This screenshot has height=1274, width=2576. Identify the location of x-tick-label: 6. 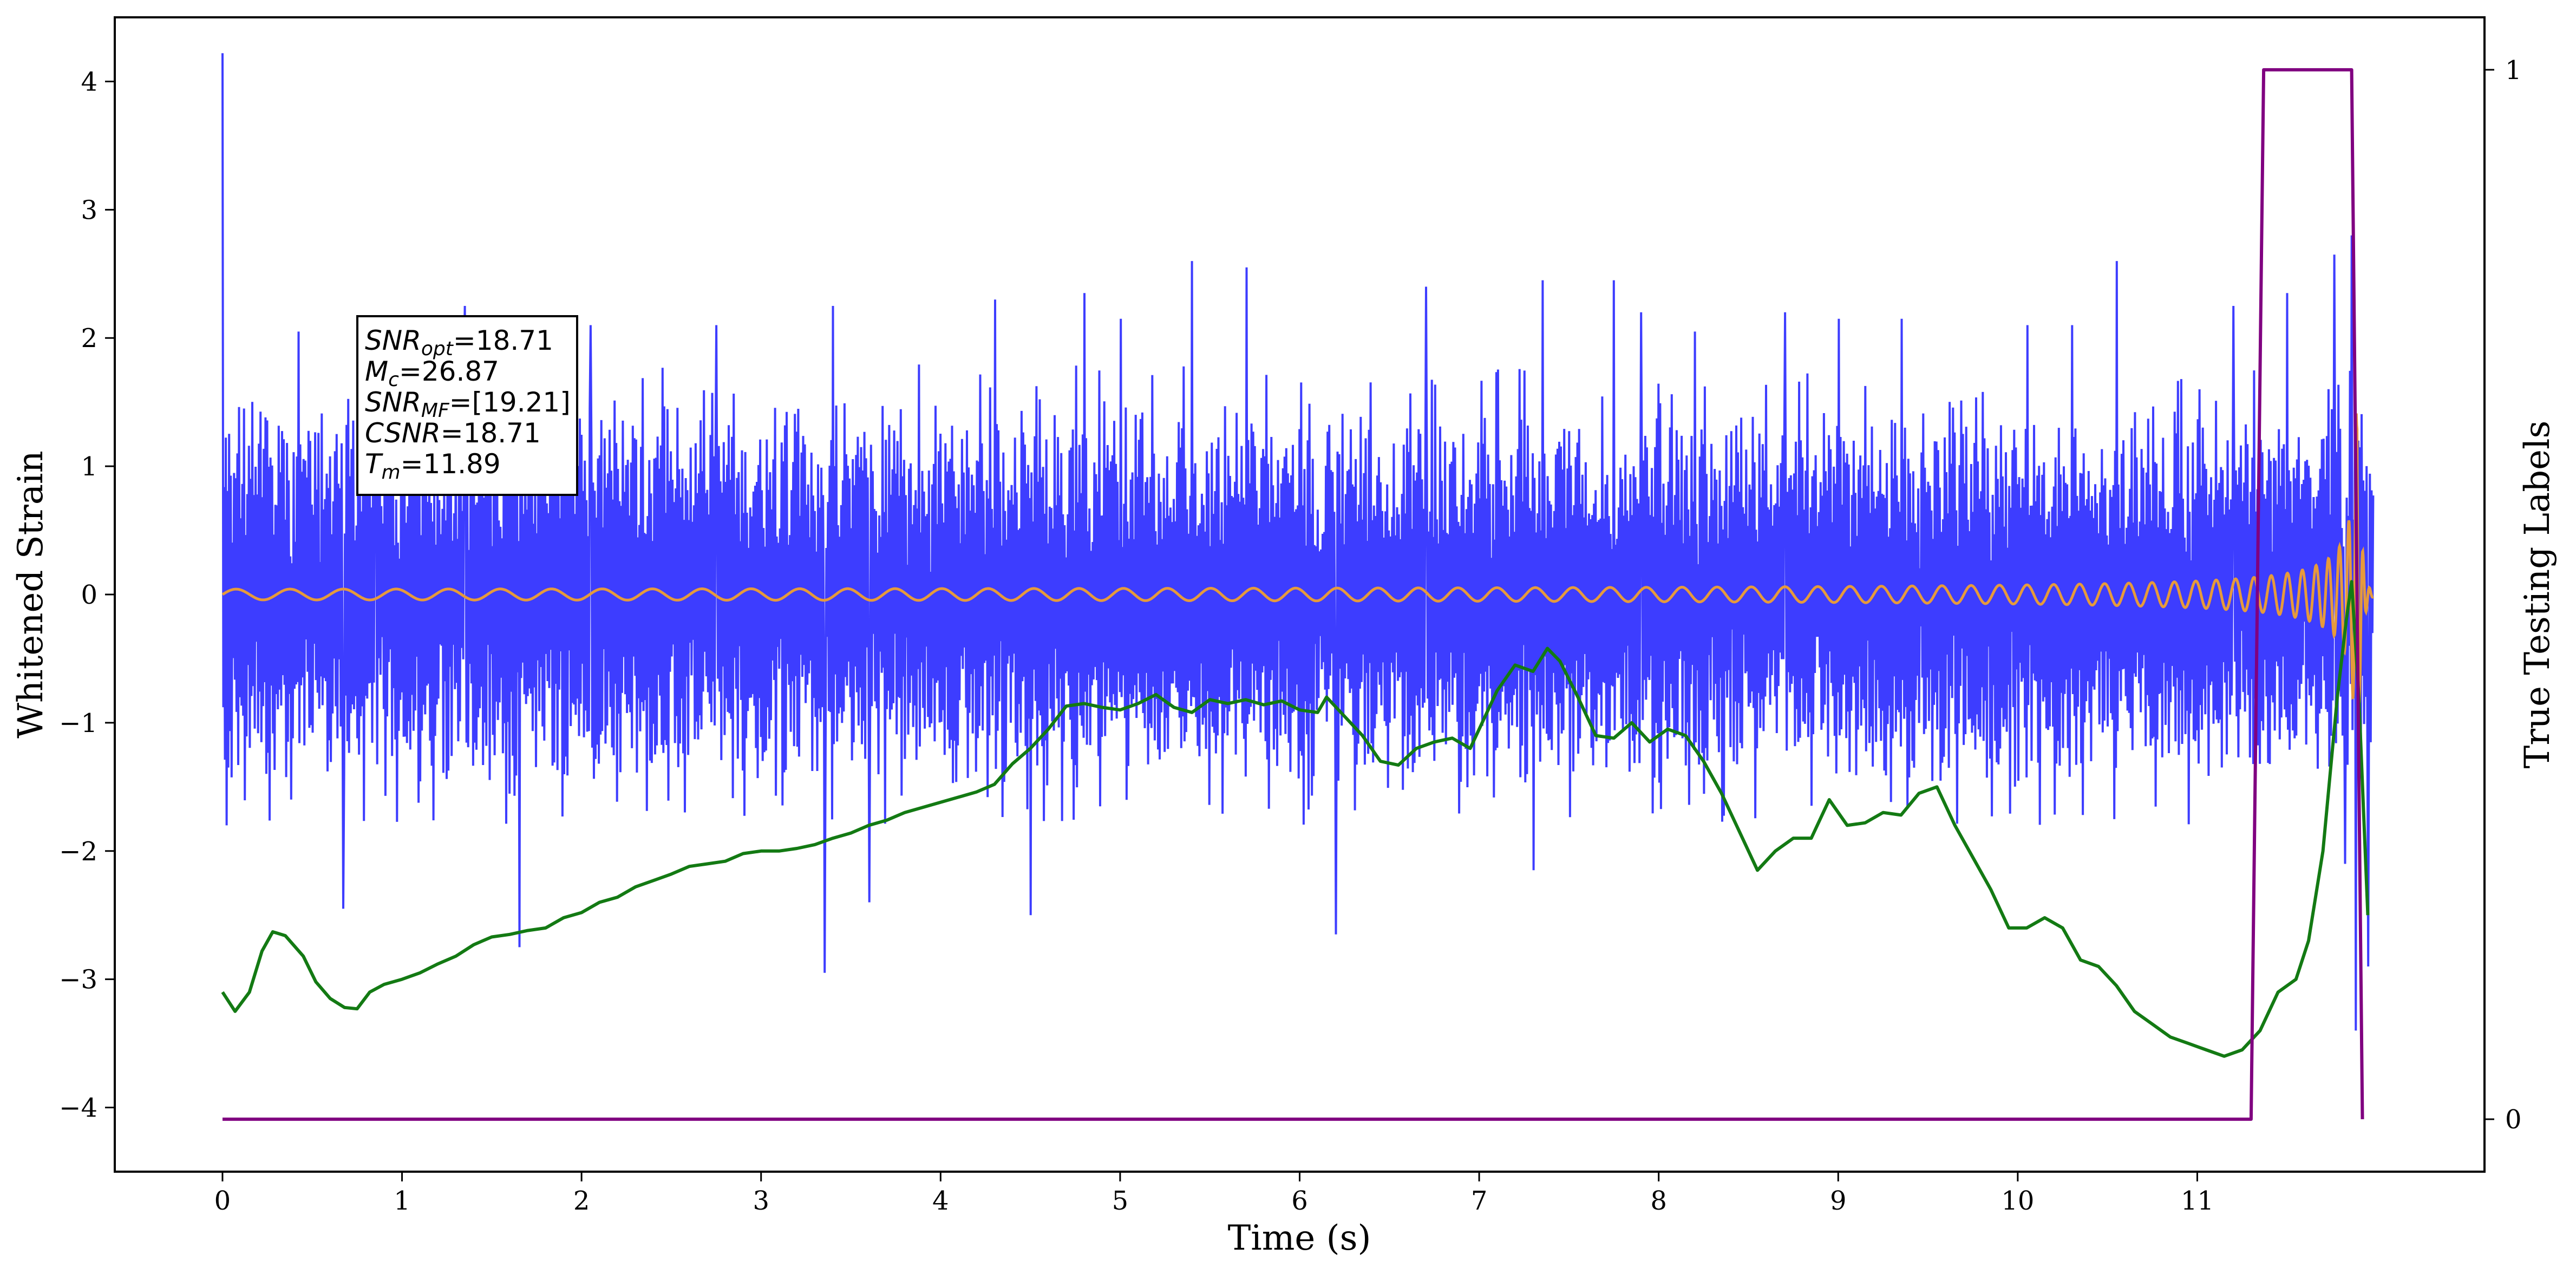
(1300, 1201).